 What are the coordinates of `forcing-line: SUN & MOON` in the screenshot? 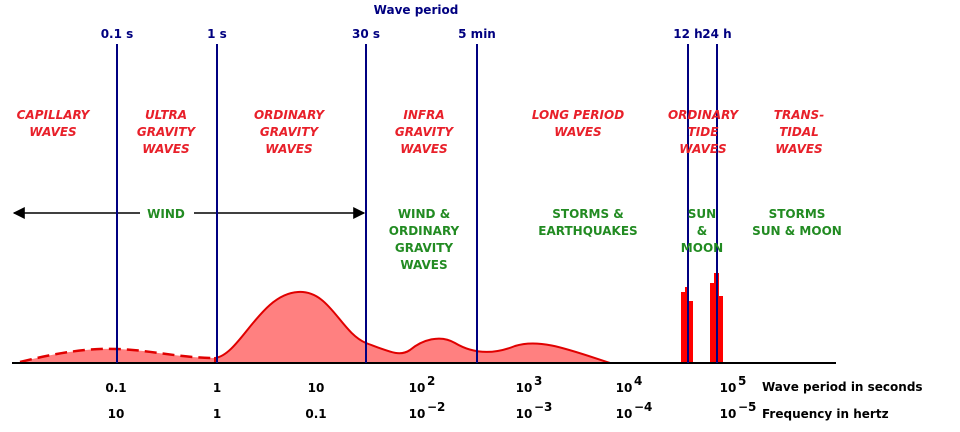 It's located at (797, 231).